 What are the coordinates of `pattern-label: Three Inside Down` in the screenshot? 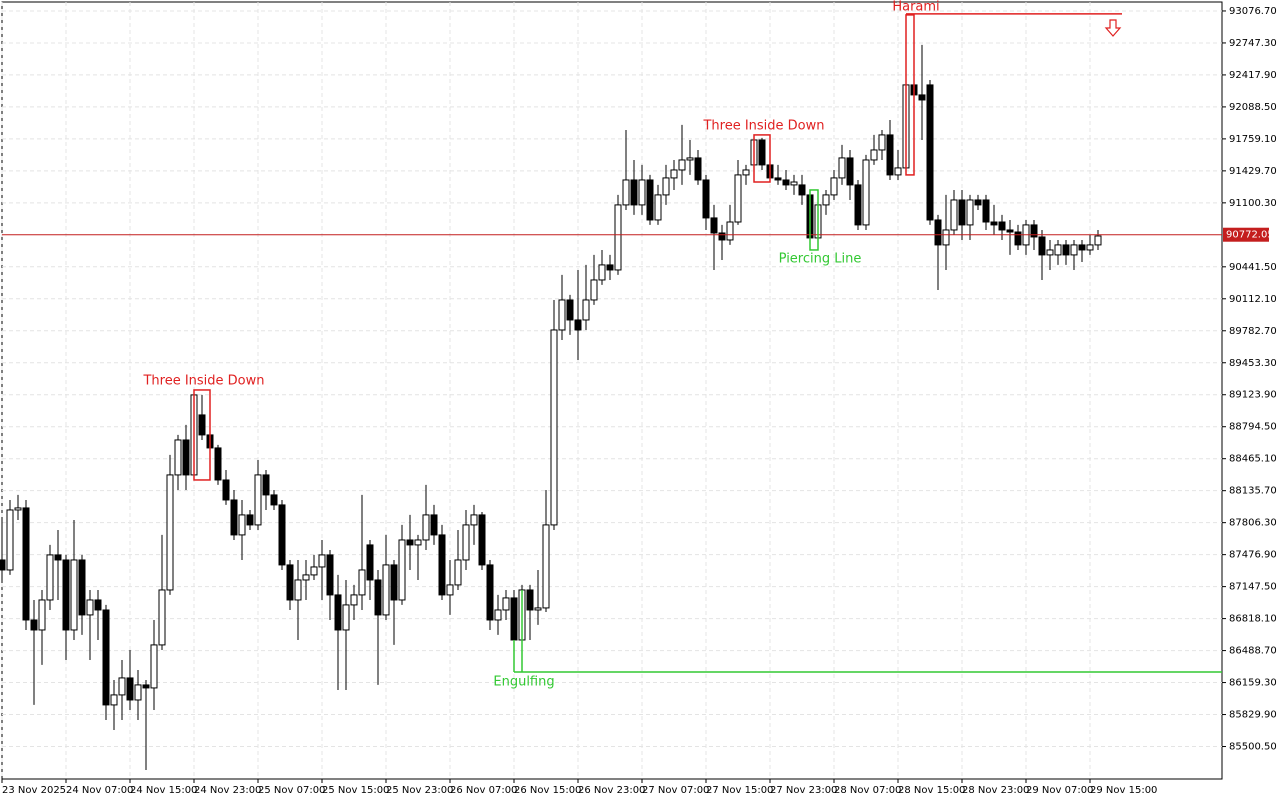 It's located at (763, 125).